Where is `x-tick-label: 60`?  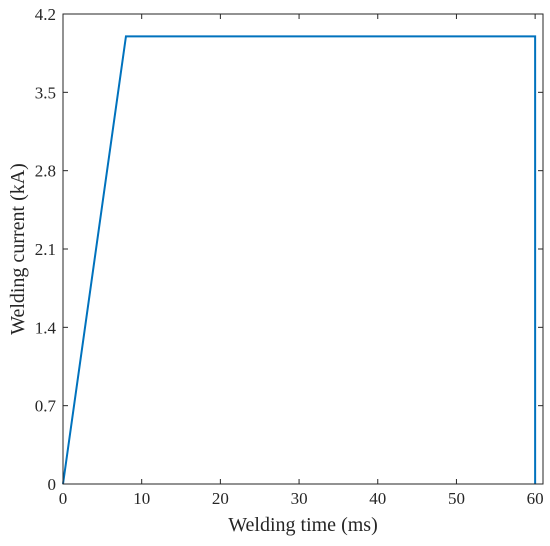
x-tick-label: 60 is located at coordinates (535, 498).